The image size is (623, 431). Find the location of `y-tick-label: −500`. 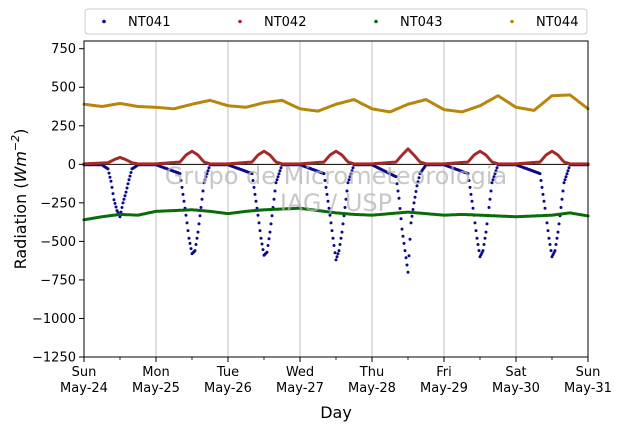

y-tick-label: −500 is located at coordinates (58, 242).